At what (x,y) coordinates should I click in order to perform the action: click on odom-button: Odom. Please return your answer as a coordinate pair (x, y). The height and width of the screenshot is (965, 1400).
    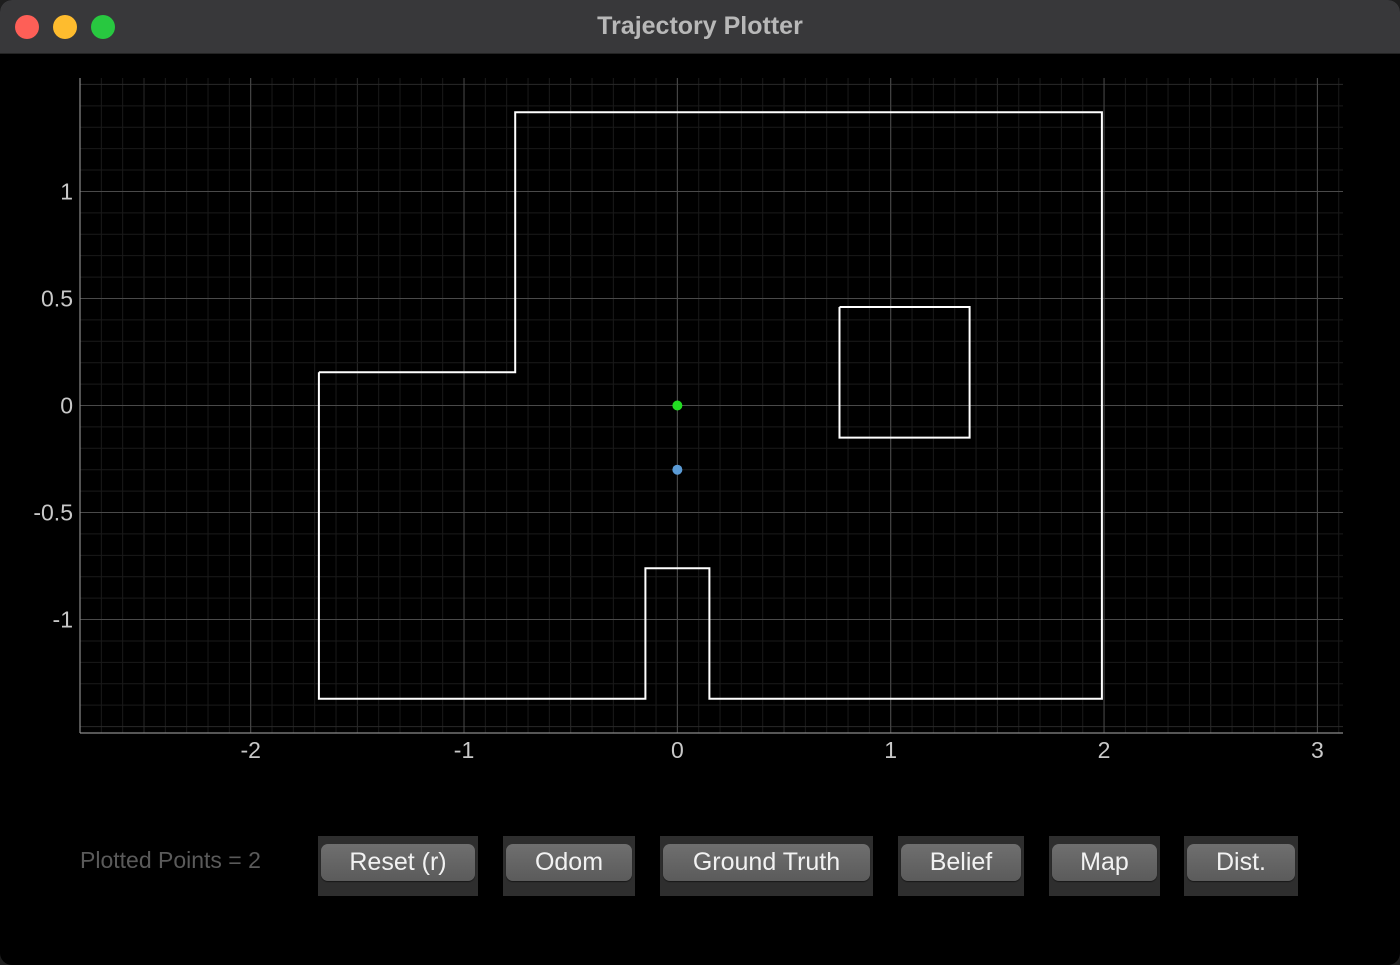
    Looking at the image, I should click on (569, 862).